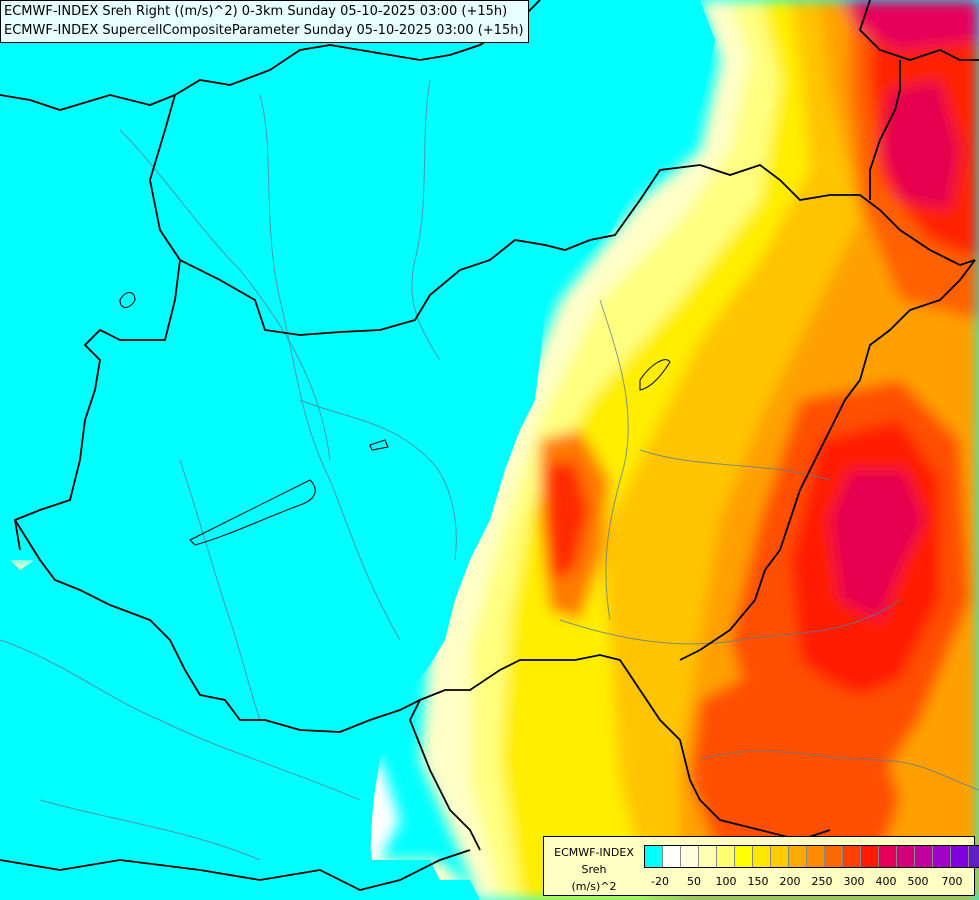 The image size is (979, 900). I want to click on legend-tick-label: 300, so click(854, 881).